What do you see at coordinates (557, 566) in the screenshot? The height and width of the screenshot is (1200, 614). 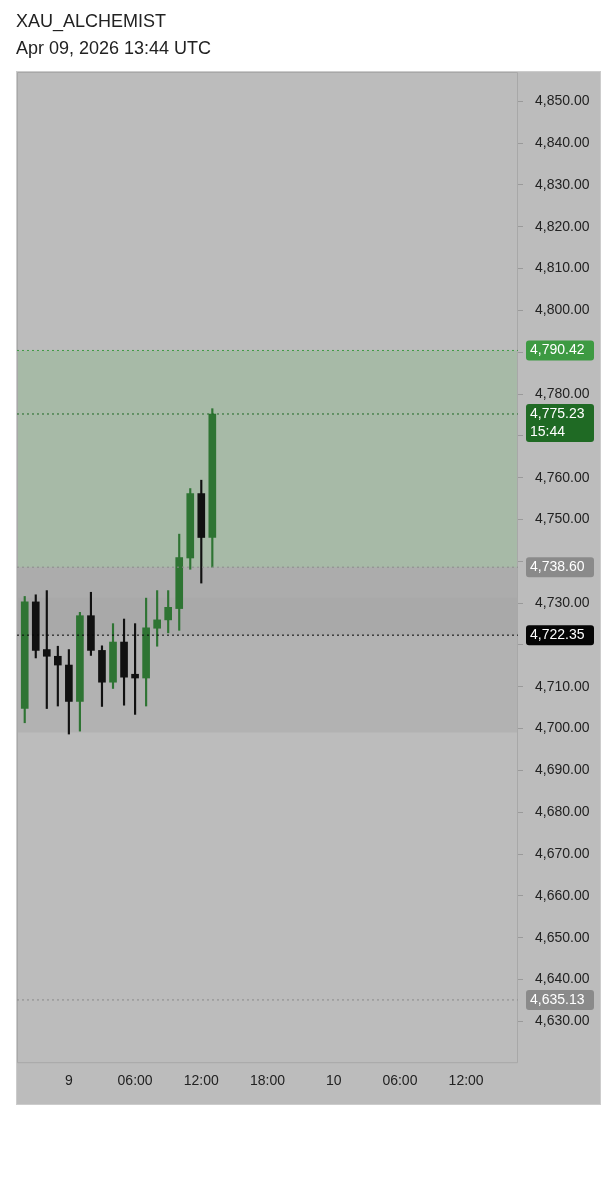 I see `ref-line-label: 4,738.60` at bounding box center [557, 566].